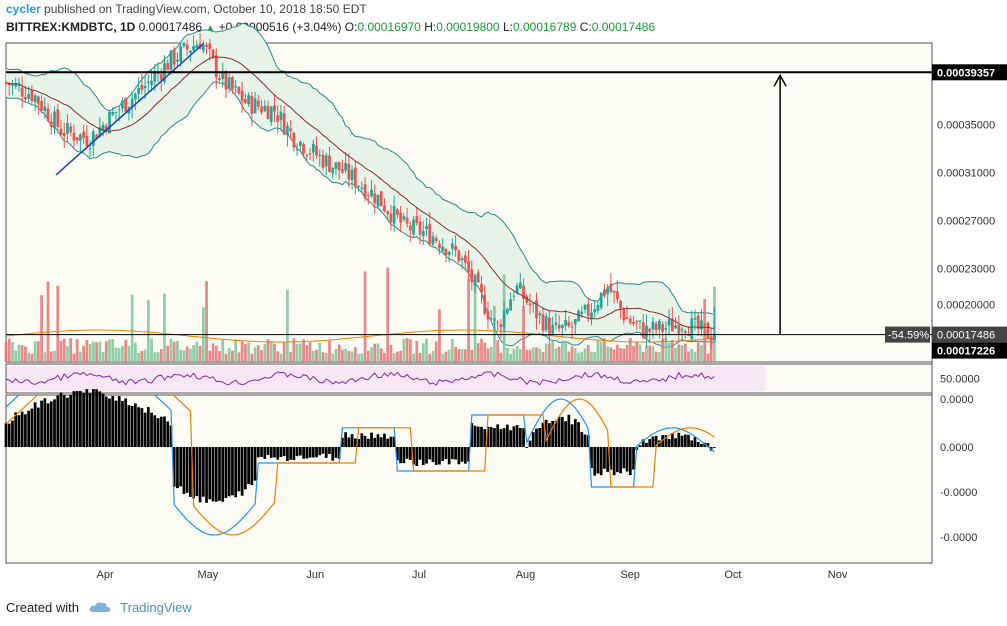  I want to click on trend-line, so click(130, 109).